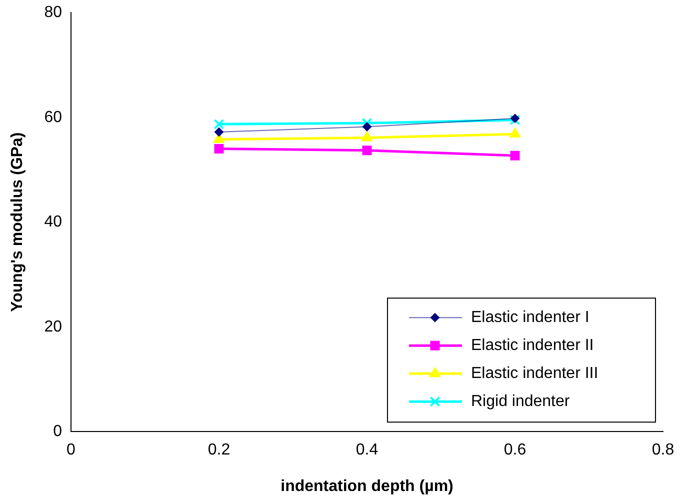 The width and height of the screenshot is (681, 504). I want to click on x-tick-label: 0.6, so click(515, 450).